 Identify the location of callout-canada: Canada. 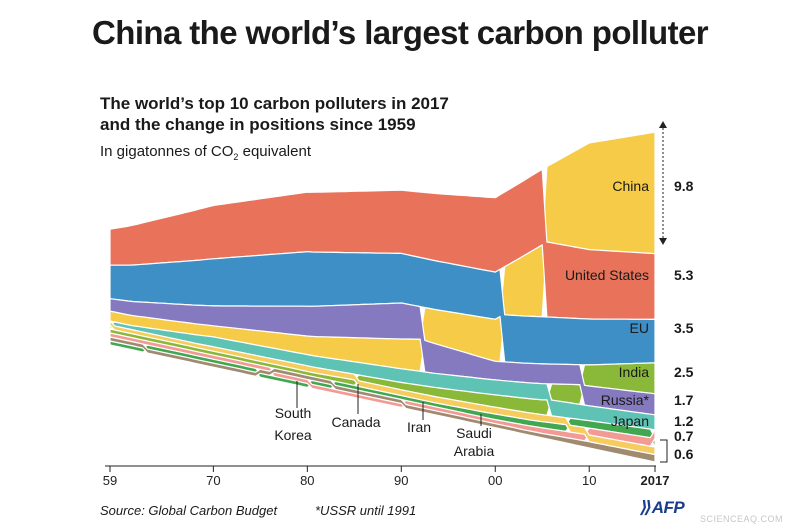
(355, 422).